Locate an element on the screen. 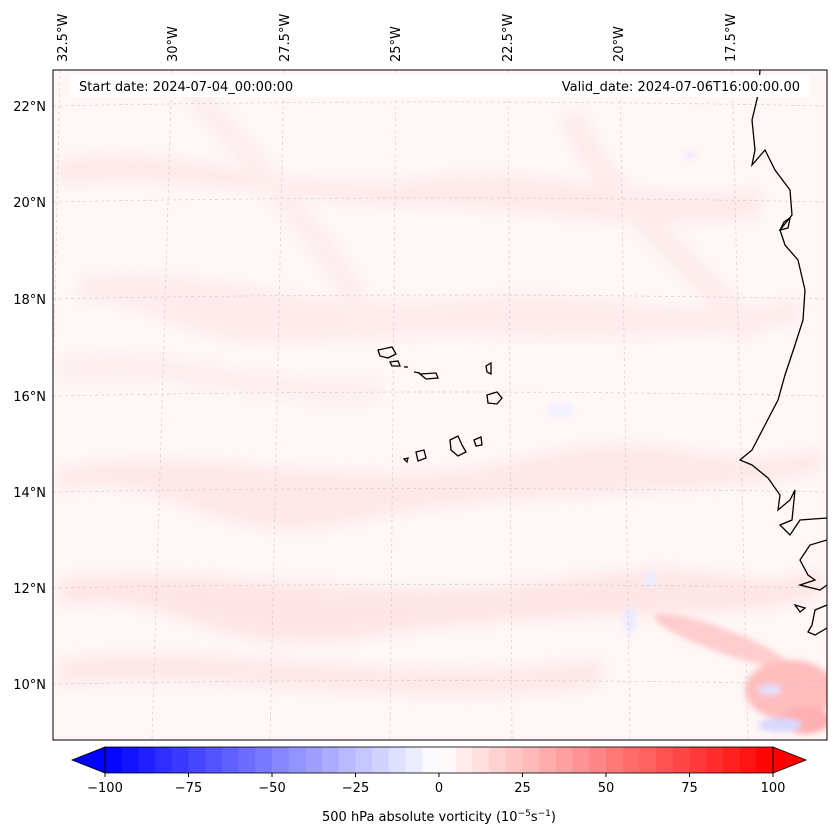 The width and height of the screenshot is (837, 839). colorbar-tick-label: 50 is located at coordinates (606, 788).